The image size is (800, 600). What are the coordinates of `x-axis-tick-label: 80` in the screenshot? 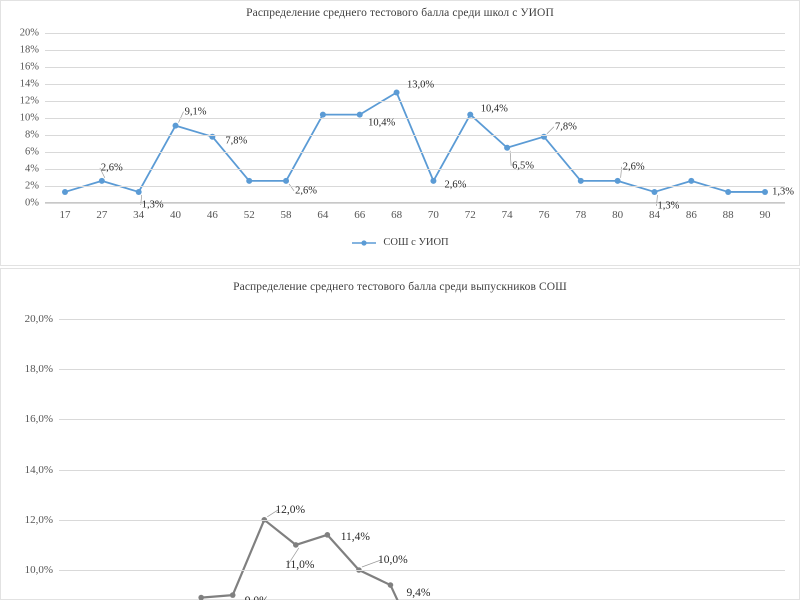 It's located at (618, 215).